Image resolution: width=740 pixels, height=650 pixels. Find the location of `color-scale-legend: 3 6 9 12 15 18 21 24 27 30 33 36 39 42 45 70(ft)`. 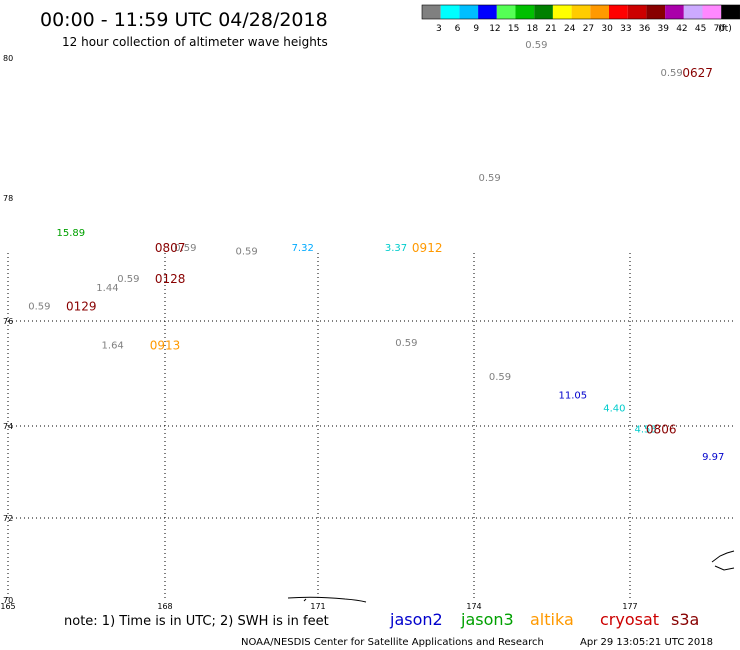

color-scale-legend: 3 6 9 12 15 18 21 24 27 30 33 36 39 42 45 70(ft) is located at coordinates (580, 19).